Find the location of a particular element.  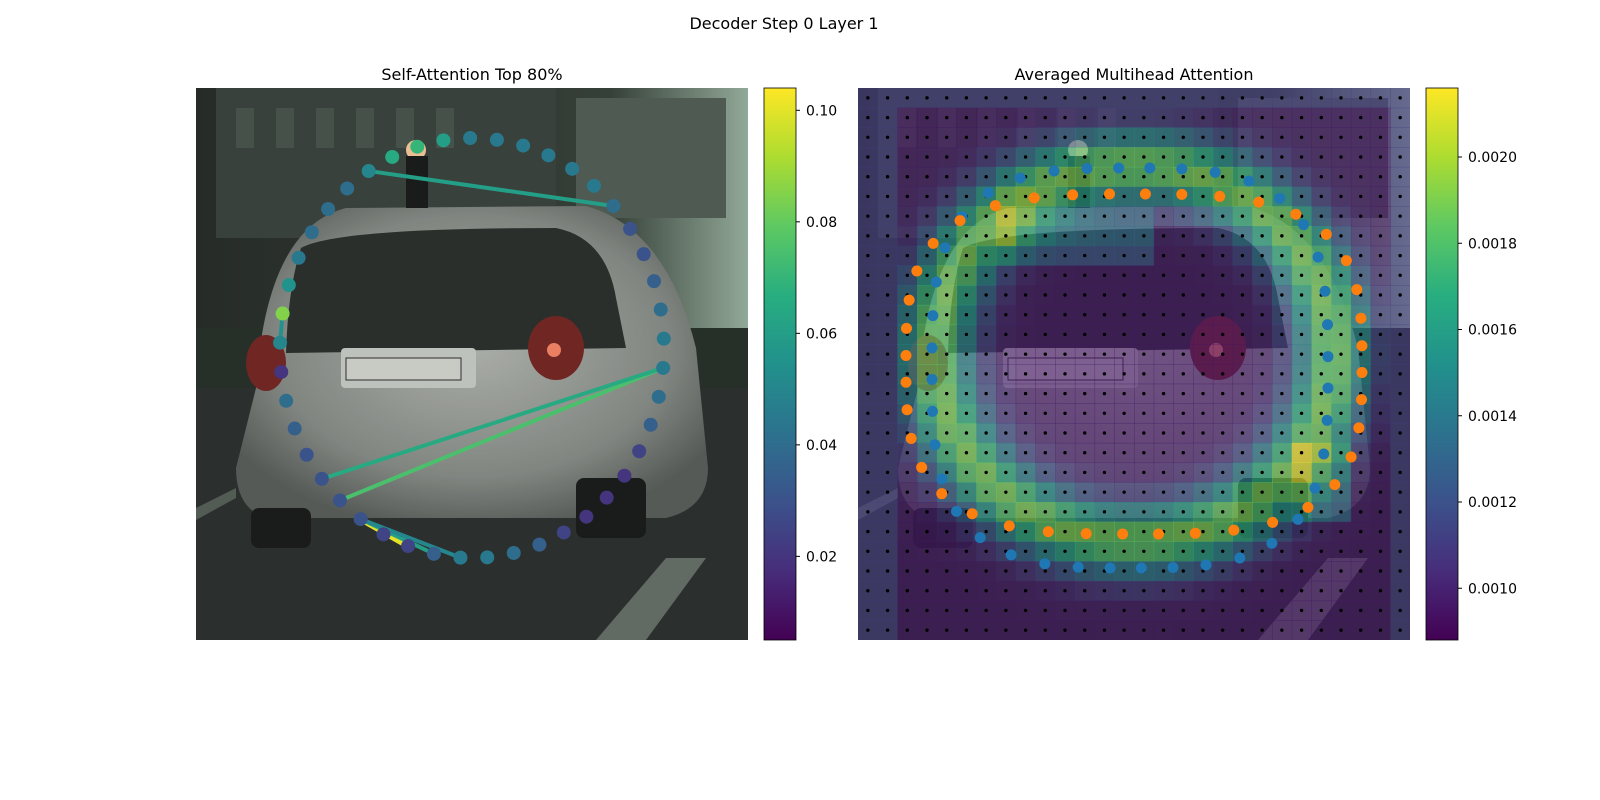

left-panel-title: Self-Attention Top 80% is located at coordinates (471, 74).